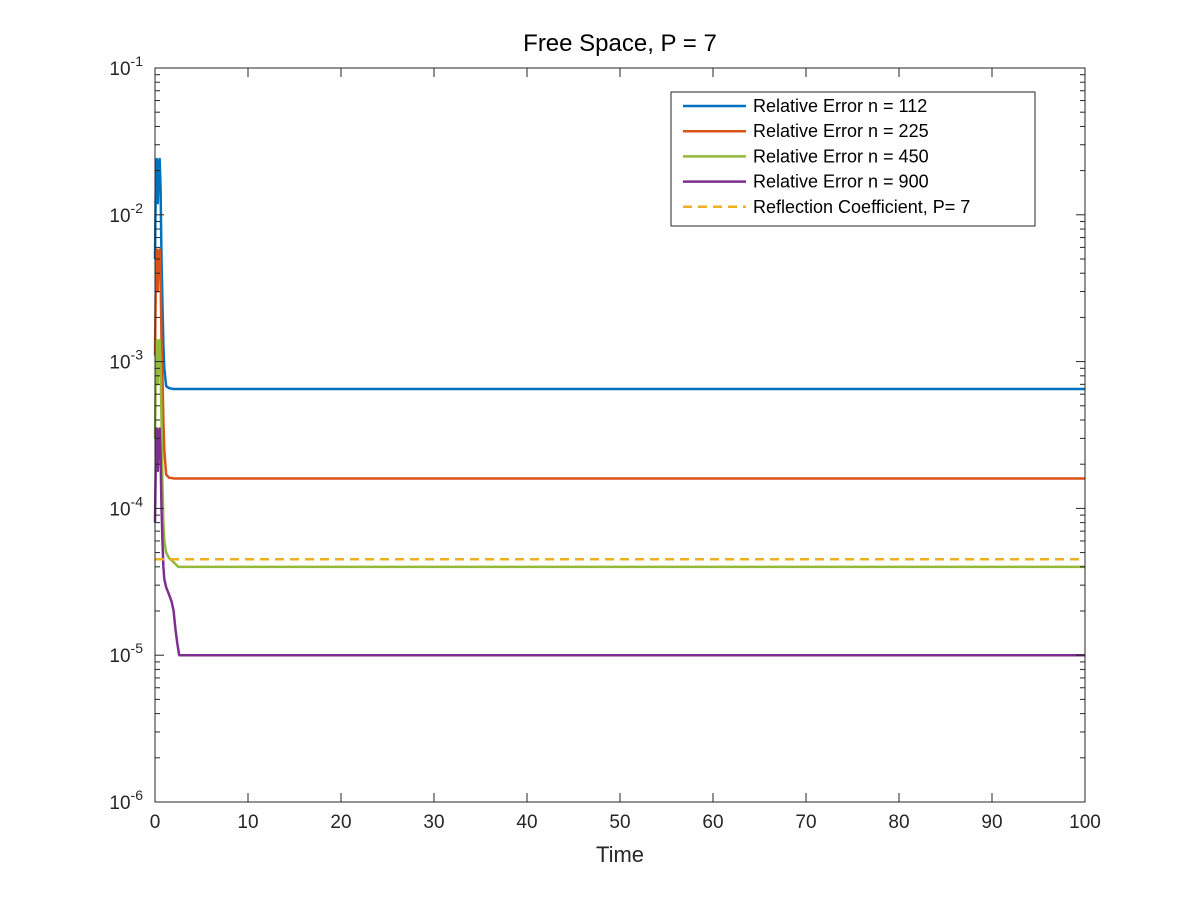 This screenshot has height=900, width=1200. Describe the element at coordinates (247, 822) in the screenshot. I see `x-tick-label: 10` at that location.